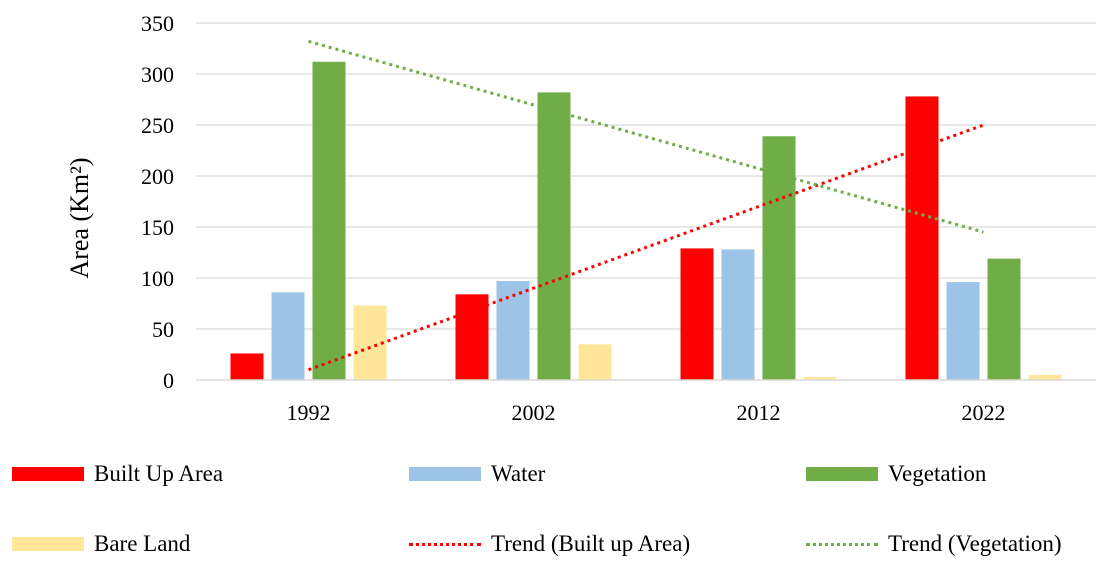 This screenshot has height=565, width=1113. Describe the element at coordinates (513, 330) in the screenshot. I see `bar-water-2002` at that location.